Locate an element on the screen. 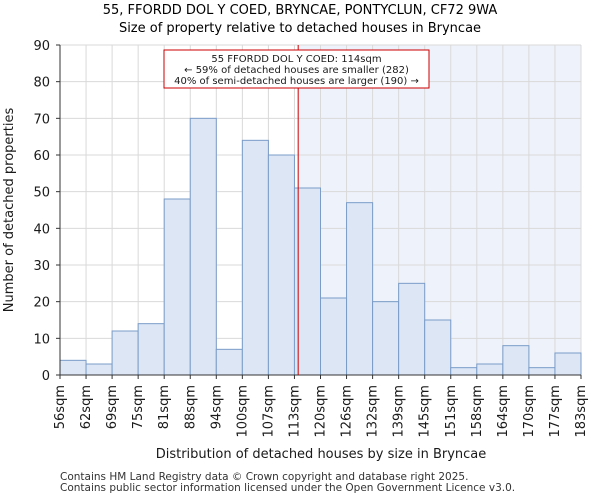 The image size is (600, 500). x-tick-label: 81sqm is located at coordinates (164, 407).